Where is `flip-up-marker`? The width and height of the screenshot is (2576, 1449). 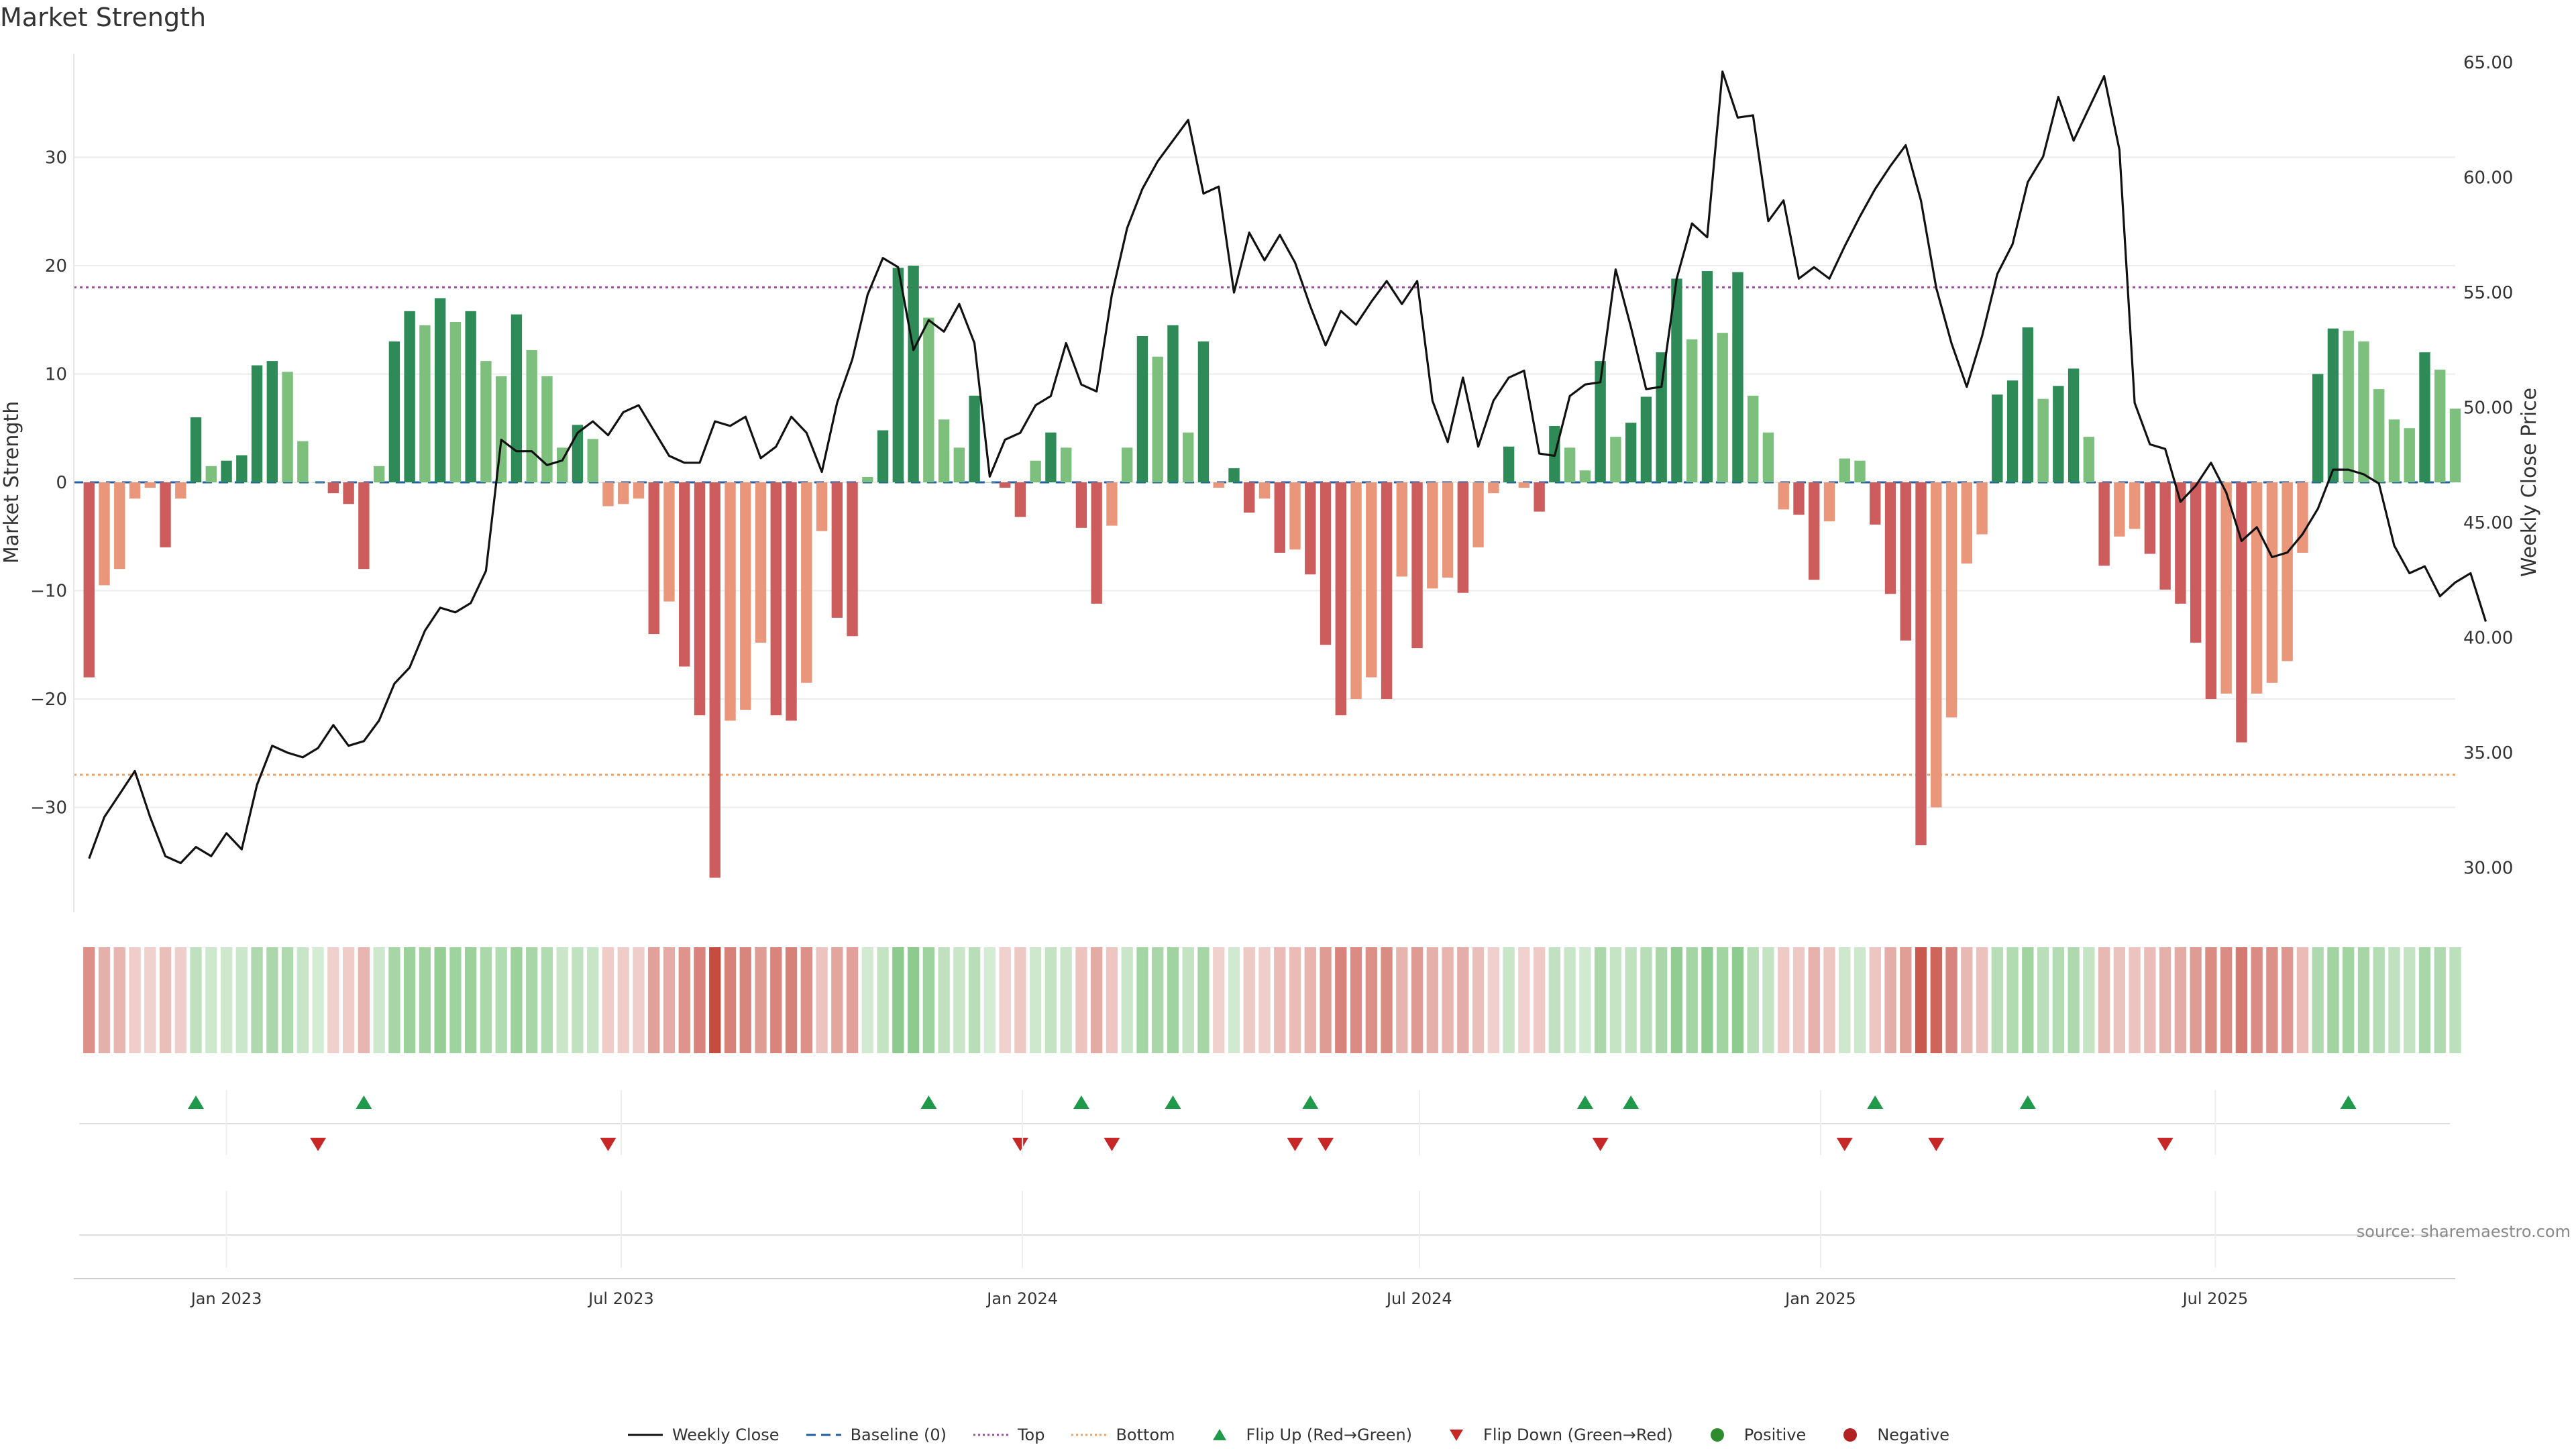
flip-up-marker is located at coordinates (1081, 1102).